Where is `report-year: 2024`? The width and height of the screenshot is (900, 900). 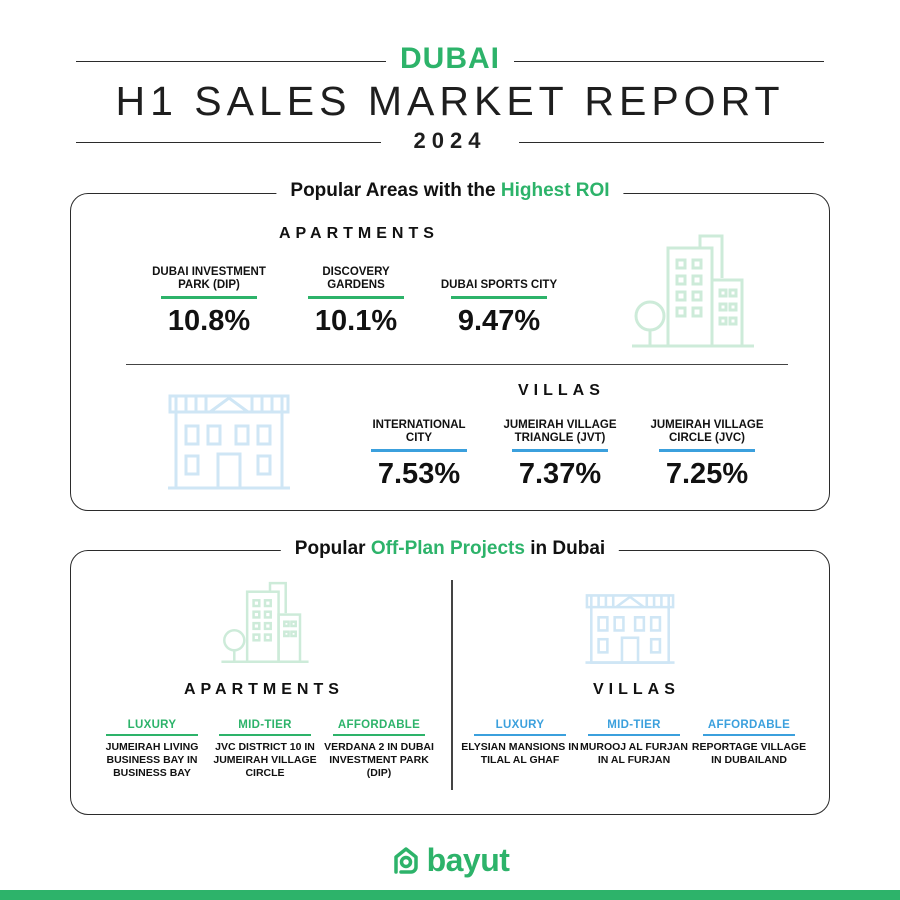 report-year: 2024 is located at coordinates (450, 140).